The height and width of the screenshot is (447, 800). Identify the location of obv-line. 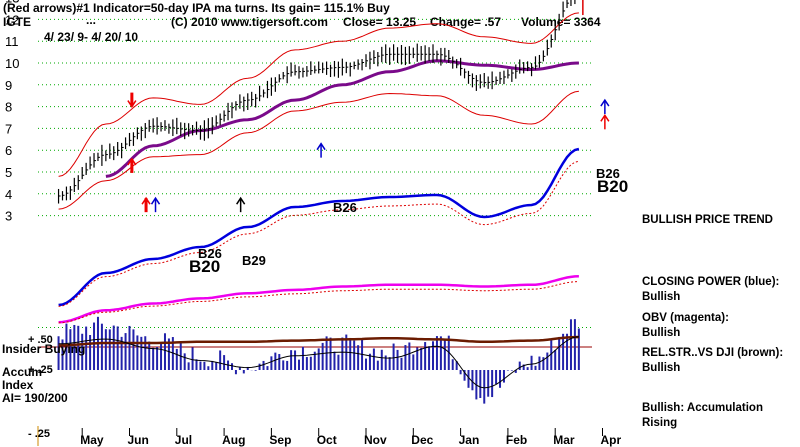
(318, 299).